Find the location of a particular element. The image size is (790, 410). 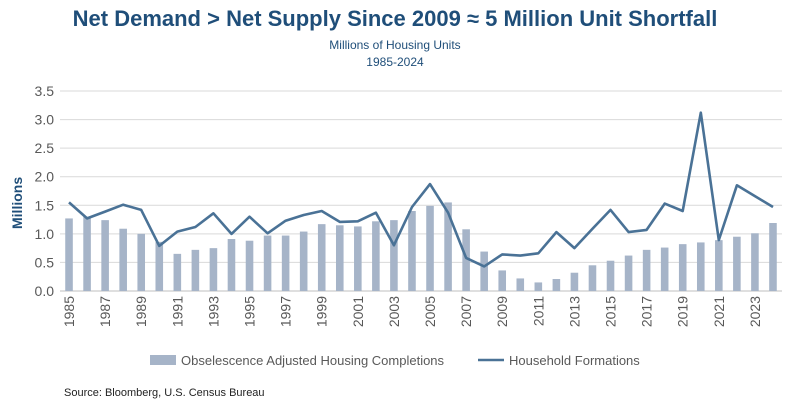

x-tick-label: 2021 is located at coordinates (719, 311).